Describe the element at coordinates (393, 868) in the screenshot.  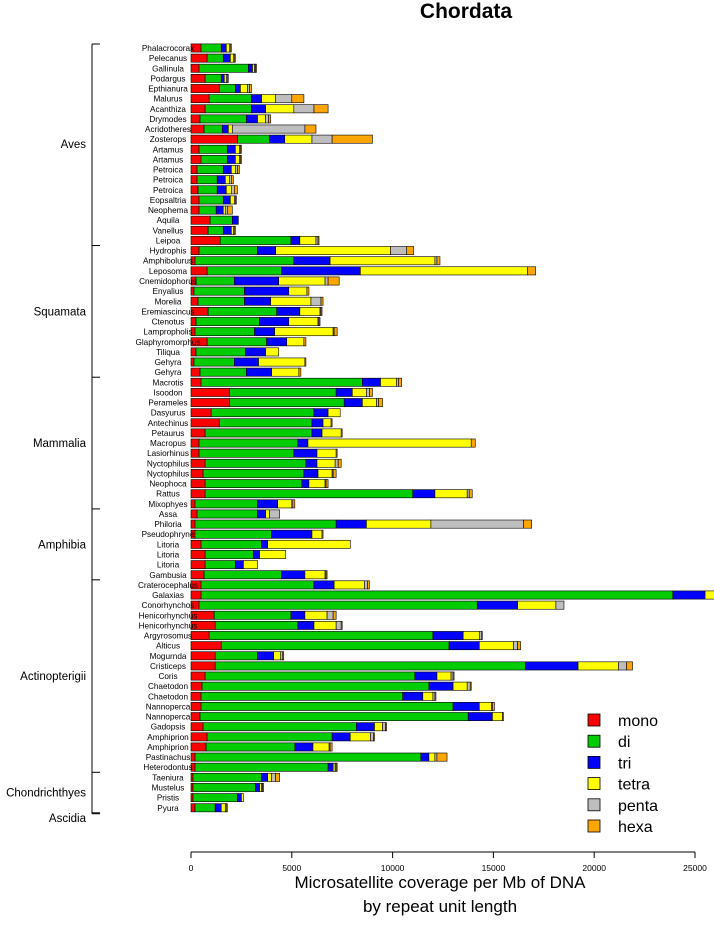
I see `x-tick-label: 10000` at that location.